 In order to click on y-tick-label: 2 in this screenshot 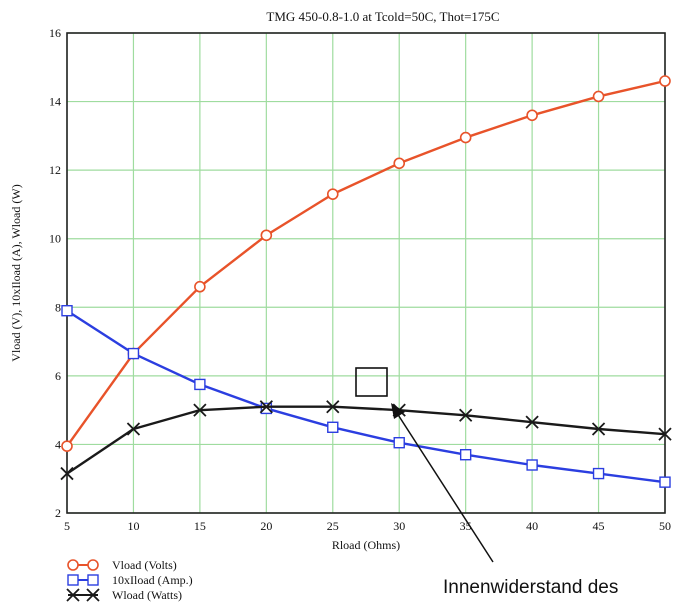, I will do `click(58, 513)`.